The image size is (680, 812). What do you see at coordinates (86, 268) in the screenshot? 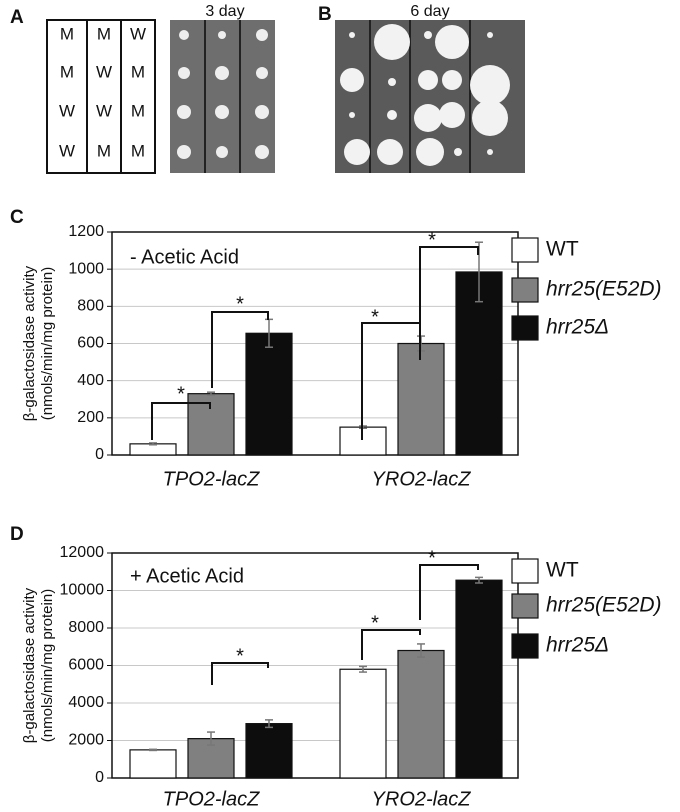
I see `y-tick-label: 1000` at bounding box center [86, 268].